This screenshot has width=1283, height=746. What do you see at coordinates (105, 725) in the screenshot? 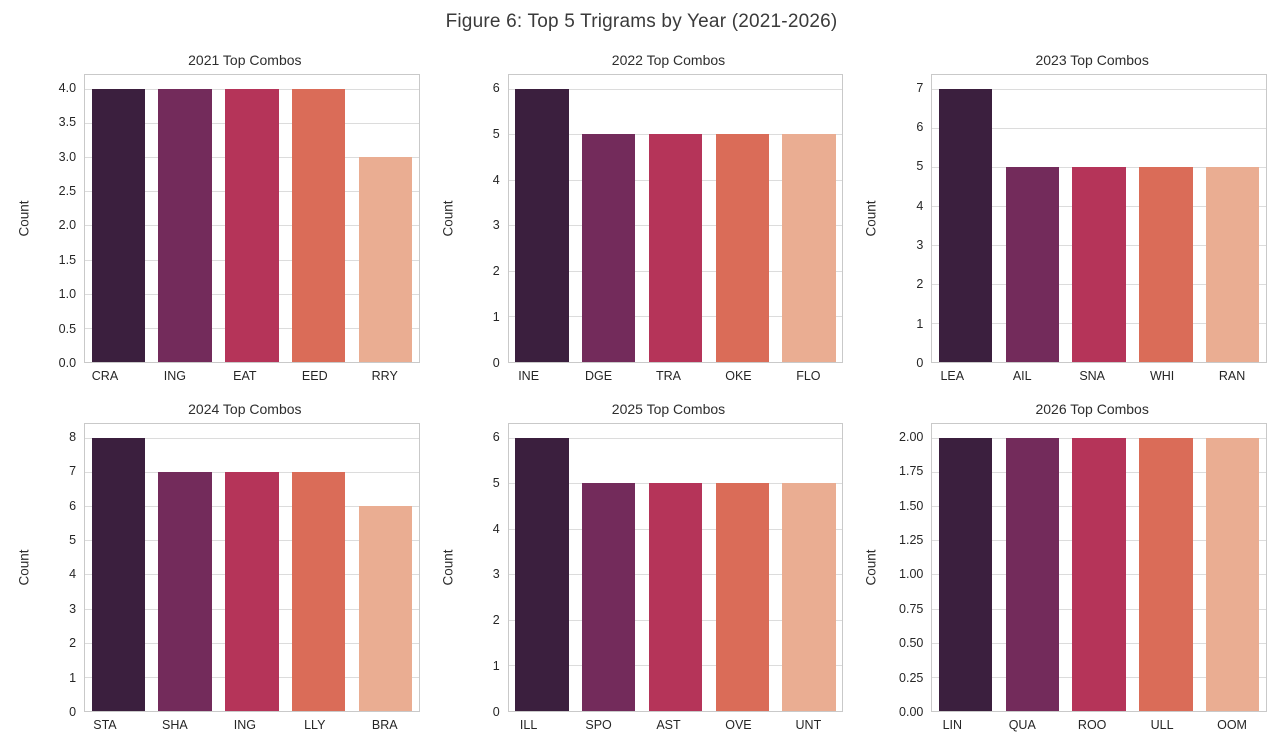
I see `x-tick-label: STA` at bounding box center [105, 725].